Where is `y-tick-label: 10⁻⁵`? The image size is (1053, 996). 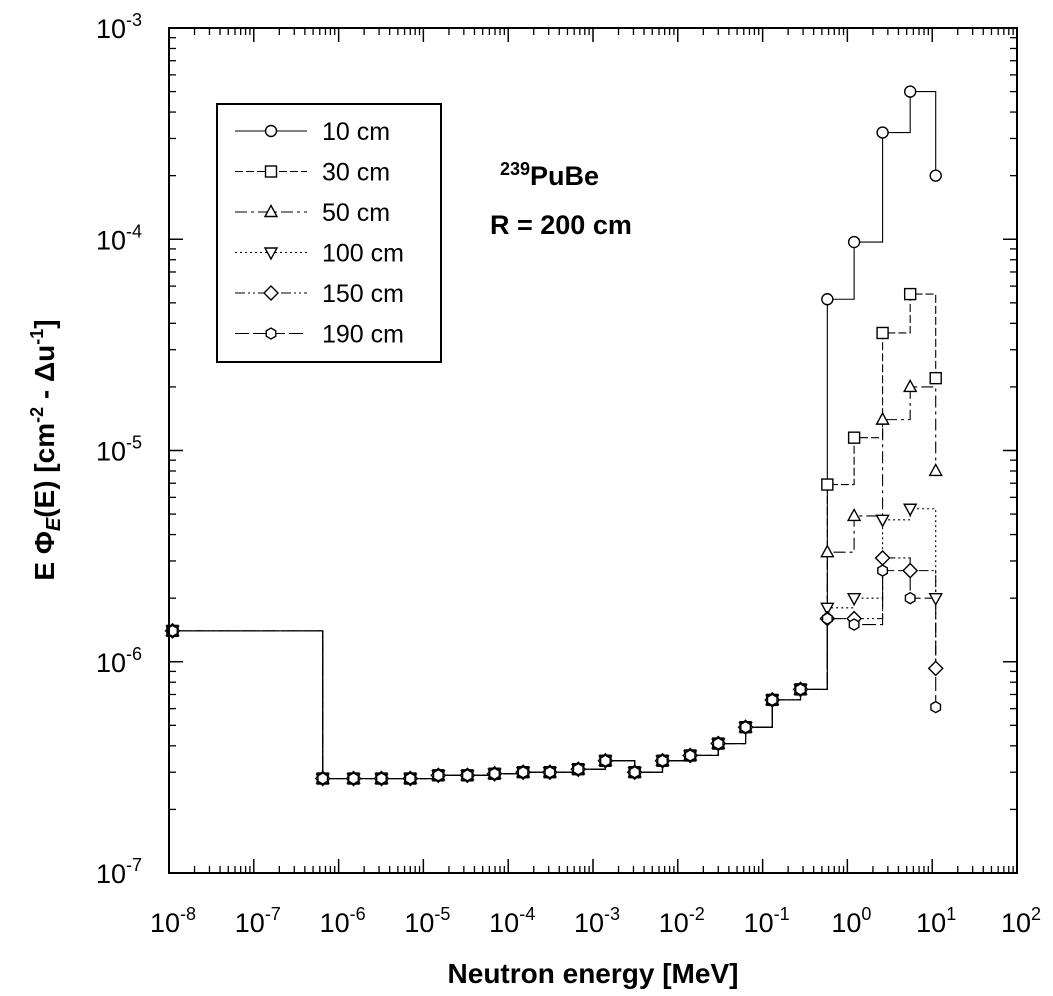 y-tick-label: 10⁻⁵ is located at coordinates (119, 450).